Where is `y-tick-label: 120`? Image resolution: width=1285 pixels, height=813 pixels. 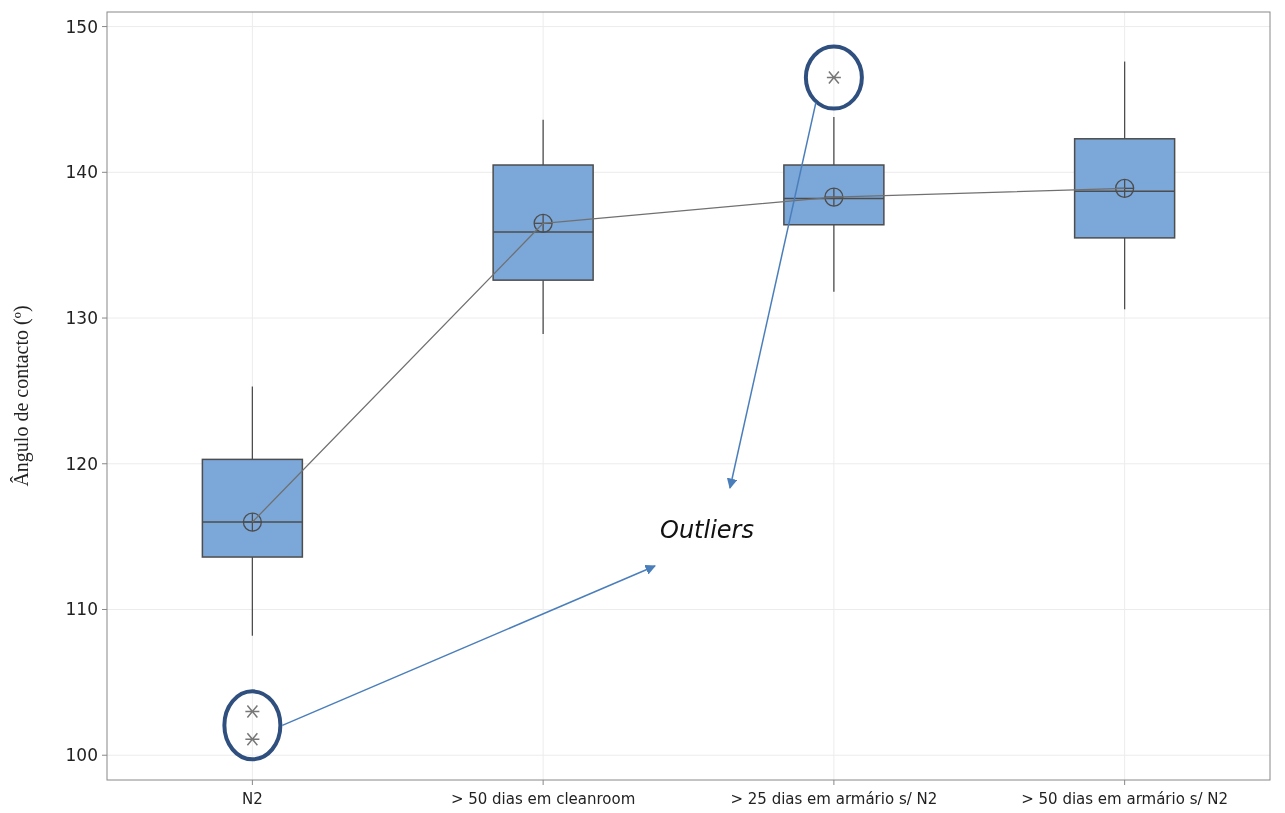
y-tick-label: 120 is located at coordinates (81, 463).